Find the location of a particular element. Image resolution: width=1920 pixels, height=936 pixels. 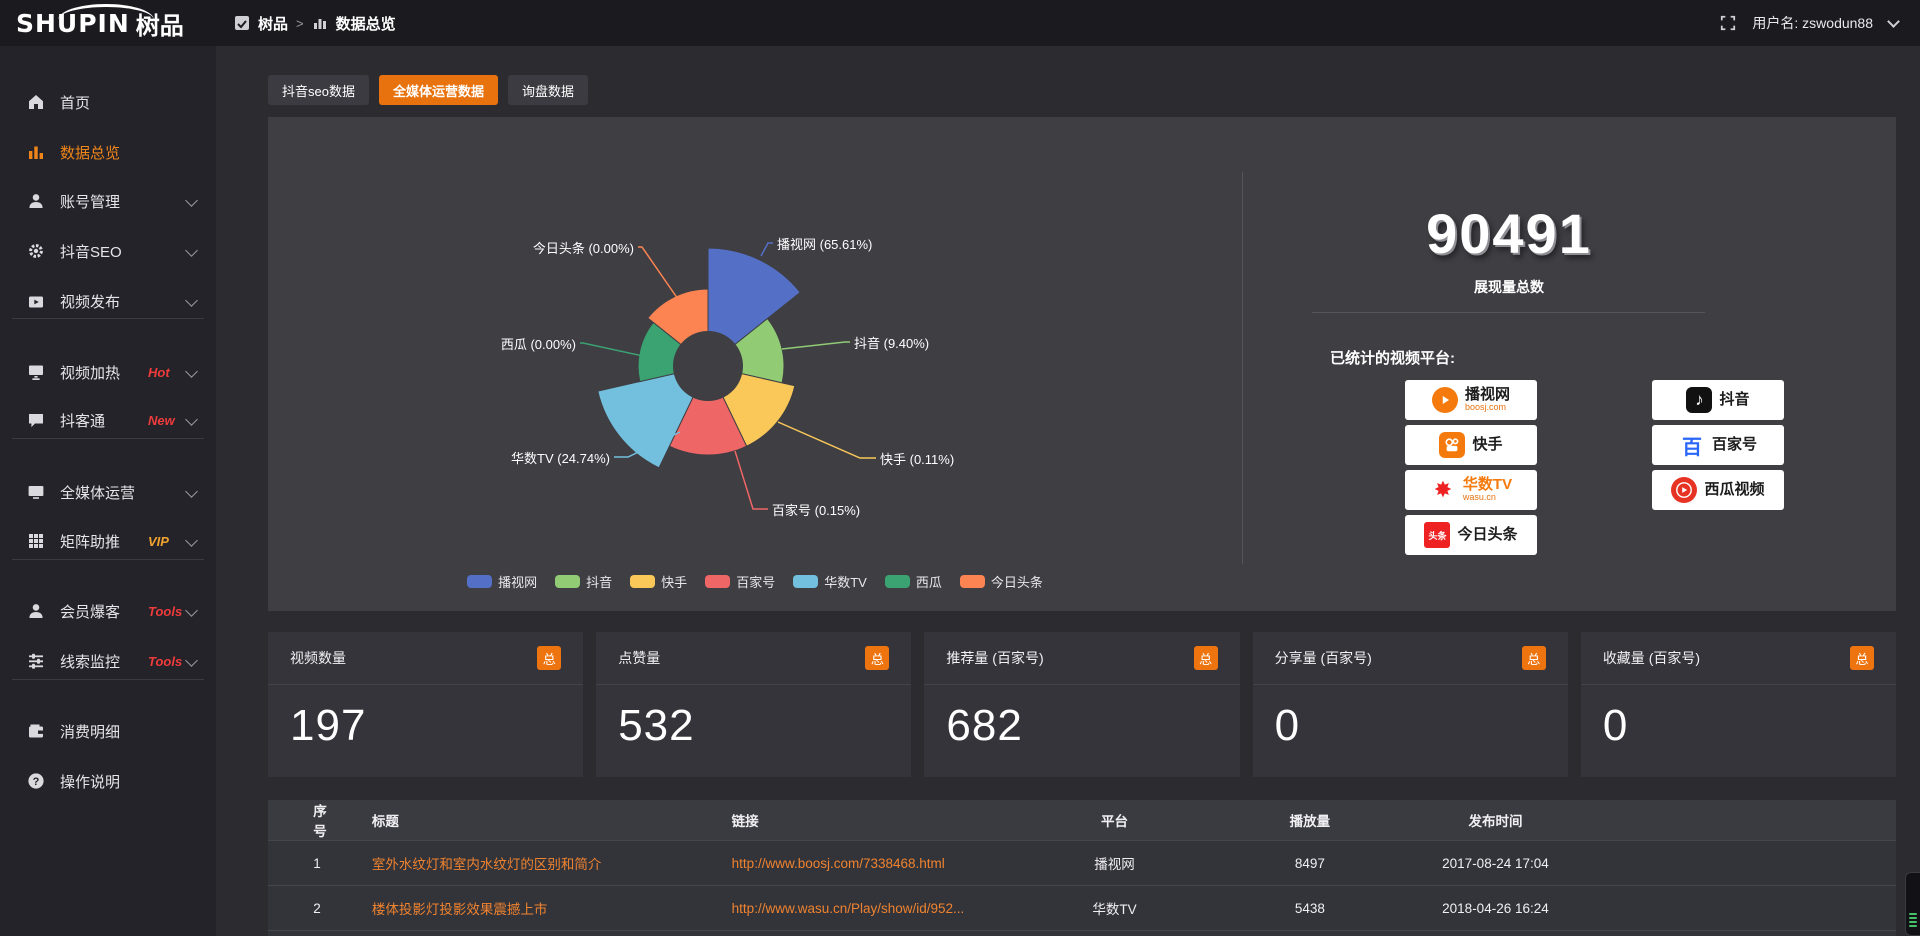

stat-card-value: 0 is located at coordinates (1287, 725).